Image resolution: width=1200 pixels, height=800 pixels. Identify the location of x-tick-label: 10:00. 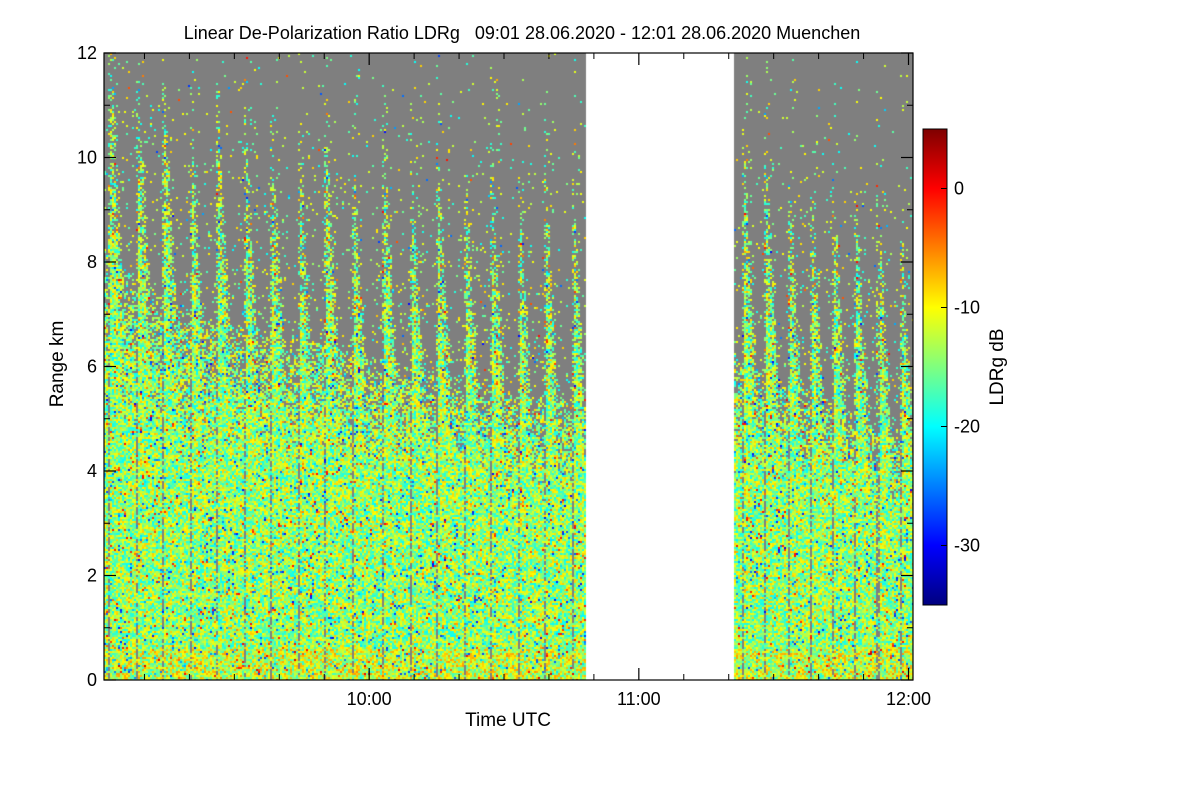
(369, 699).